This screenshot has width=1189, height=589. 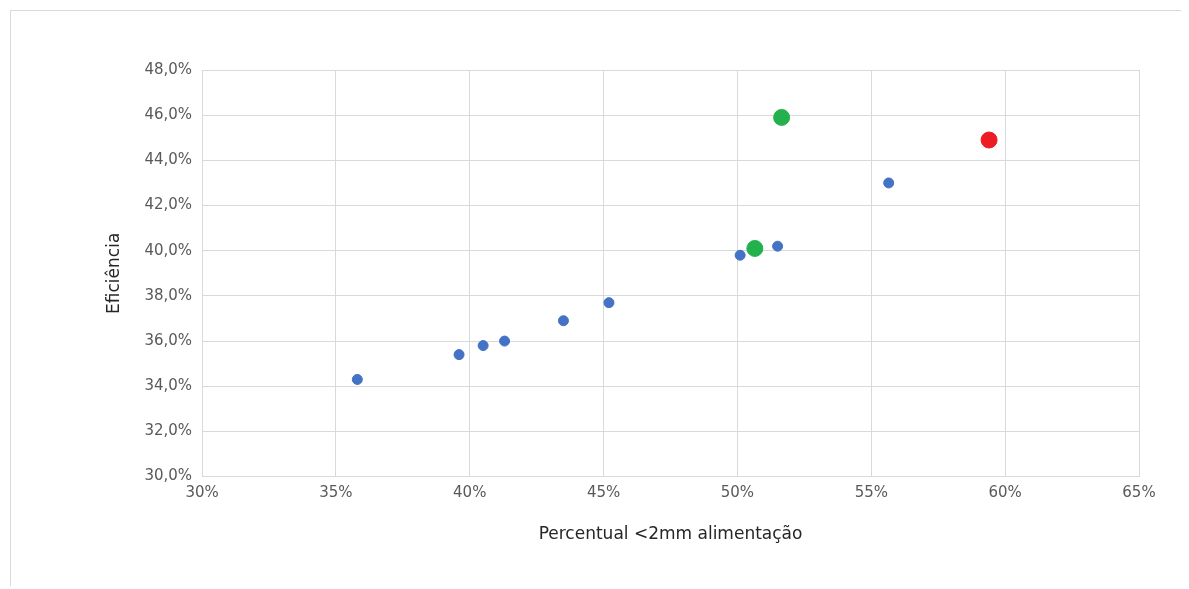 What do you see at coordinates (168, 339) in the screenshot?
I see `y-tick-label: 36,0%` at bounding box center [168, 339].